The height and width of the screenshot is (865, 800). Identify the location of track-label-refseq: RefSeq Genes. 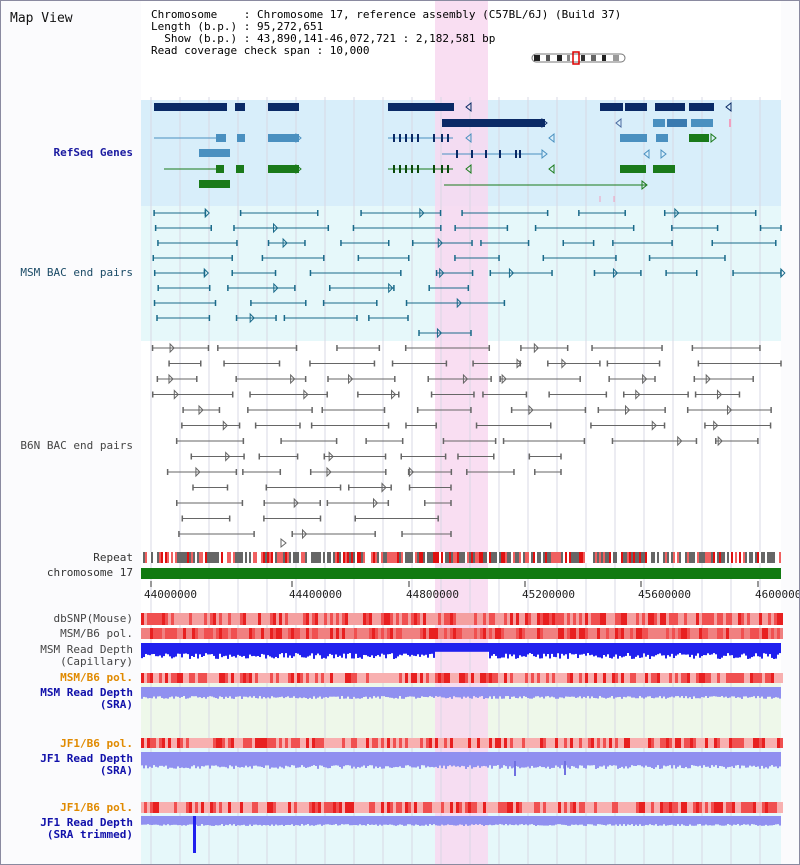
(93, 152).